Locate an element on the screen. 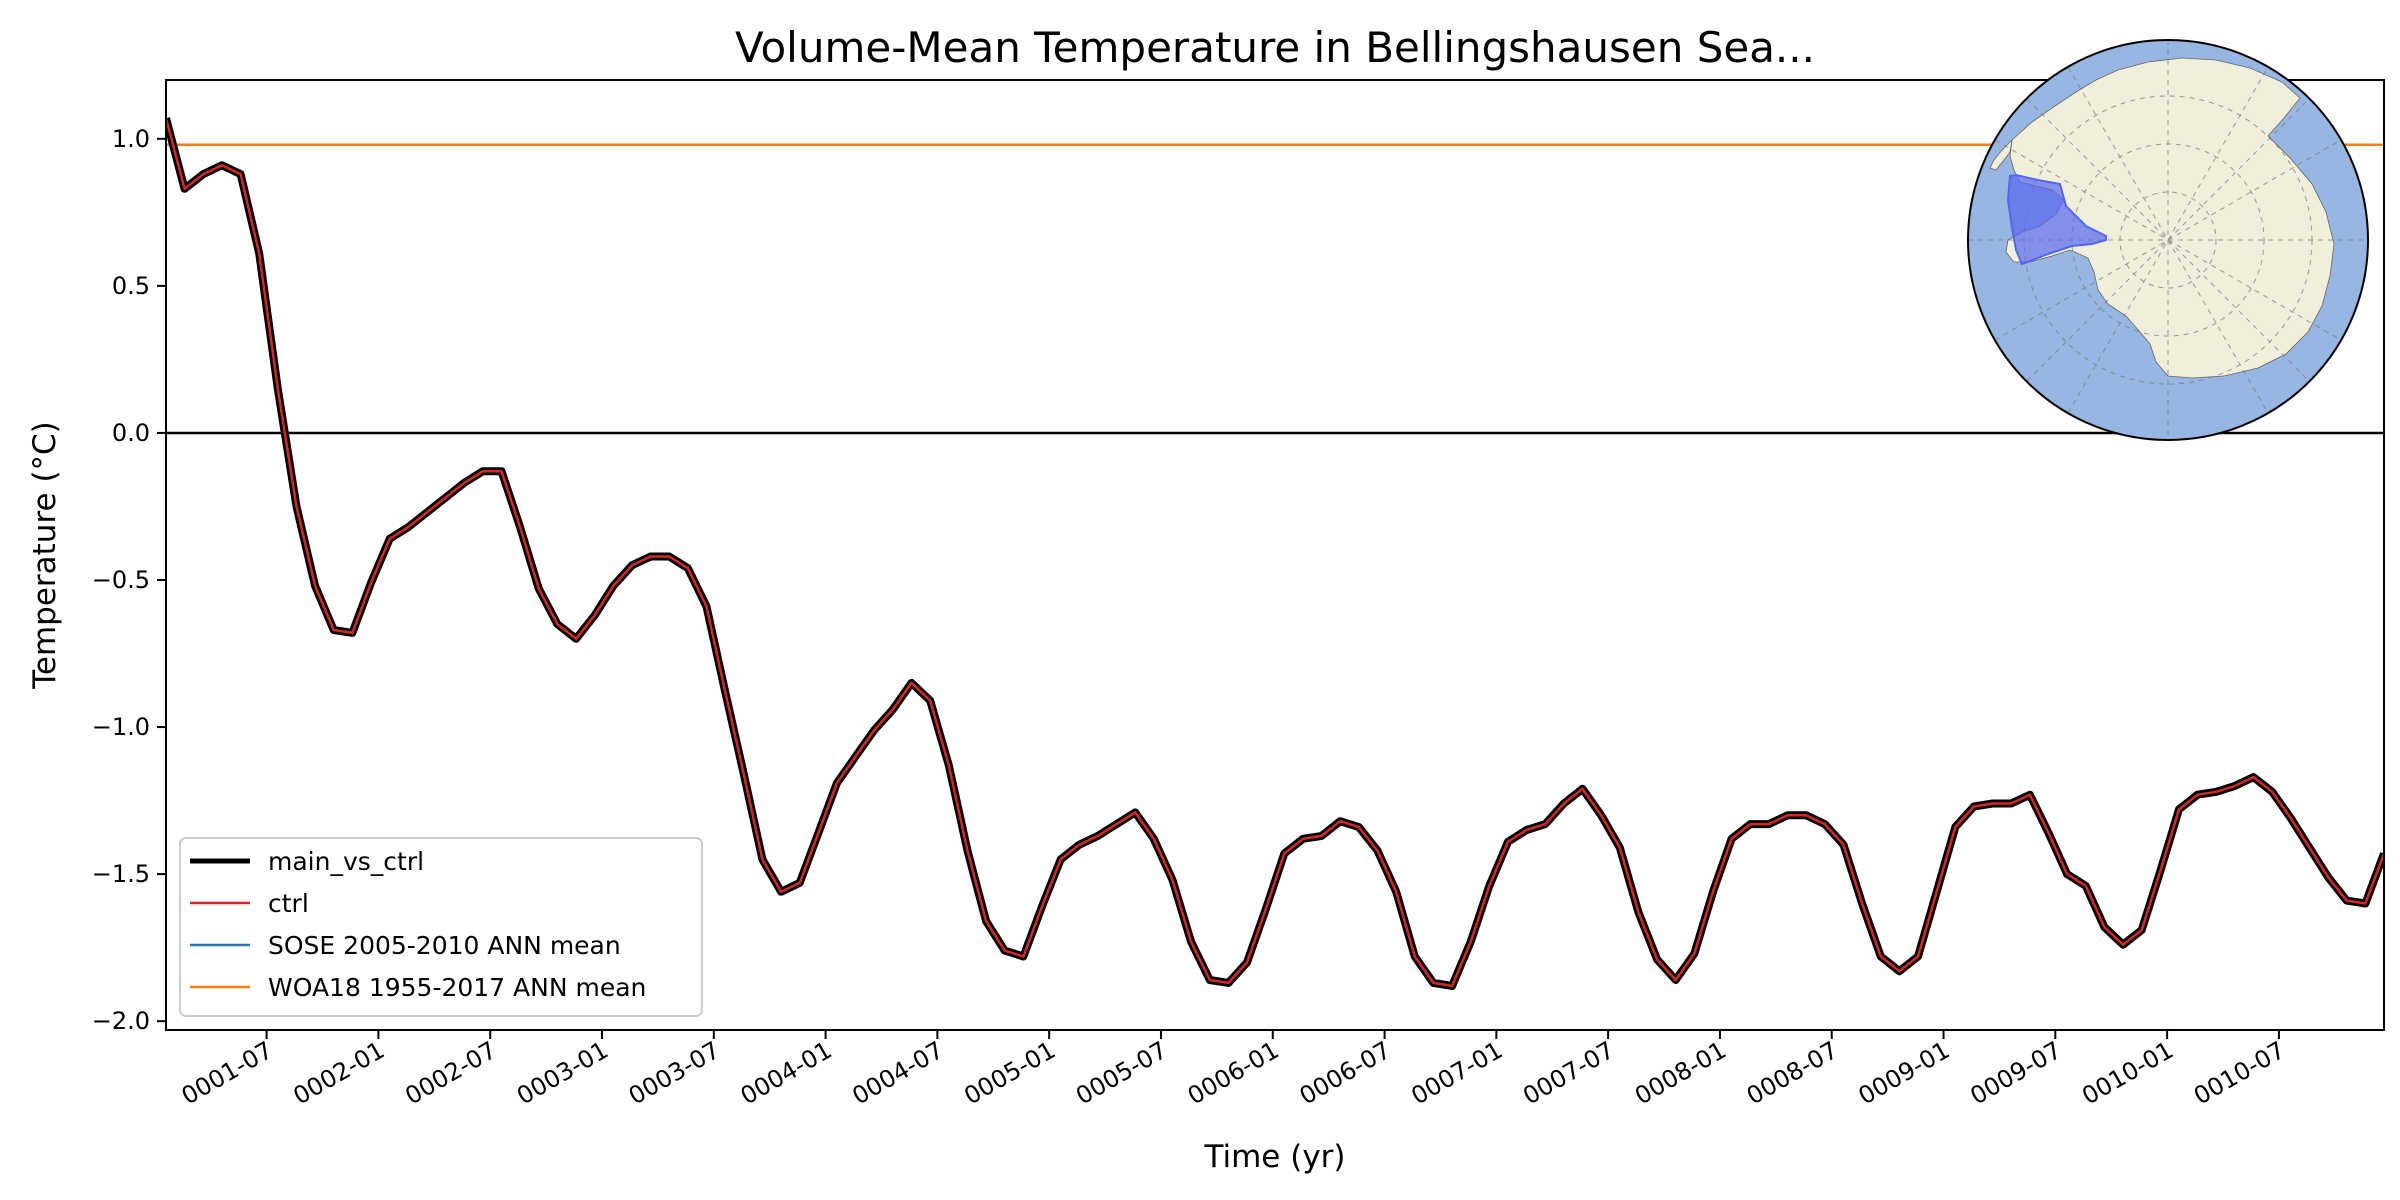  x-tick-label: 0005-07 is located at coordinates (1121, 1073).